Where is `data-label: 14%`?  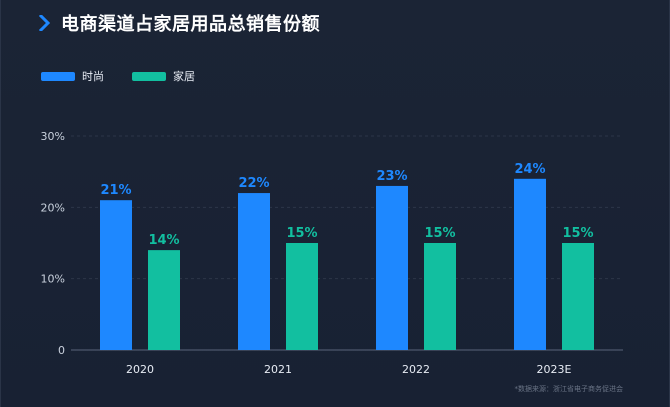
data-label: 14% is located at coordinates (163, 240).